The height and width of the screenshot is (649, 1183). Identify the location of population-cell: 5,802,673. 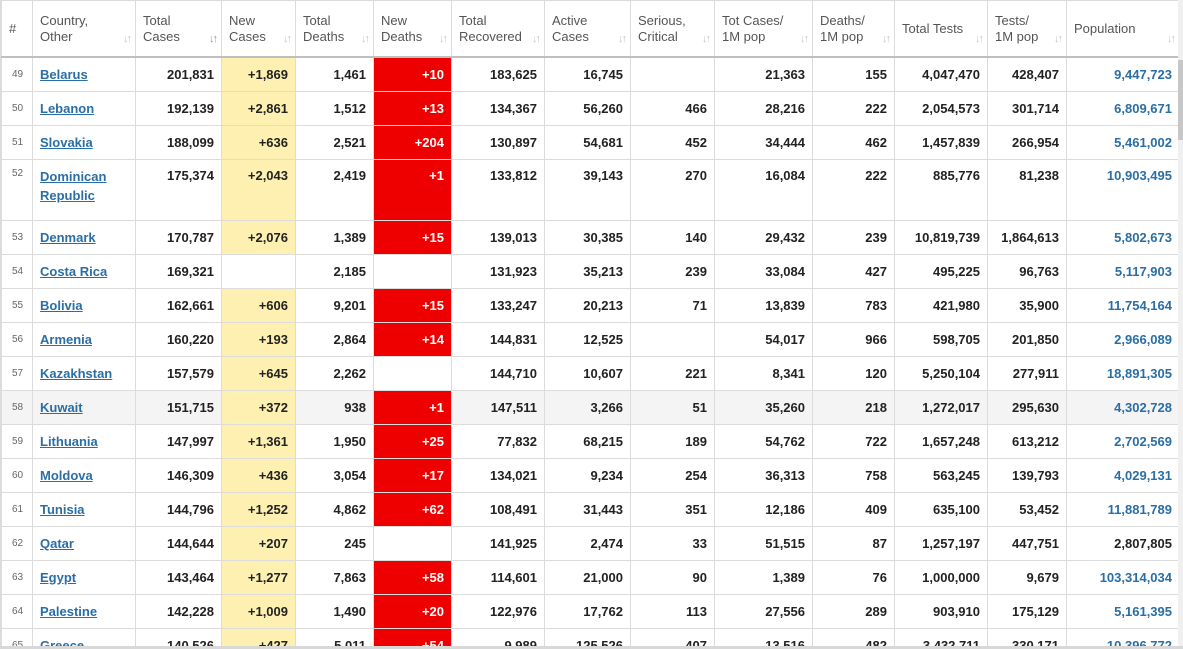
(1123, 237).